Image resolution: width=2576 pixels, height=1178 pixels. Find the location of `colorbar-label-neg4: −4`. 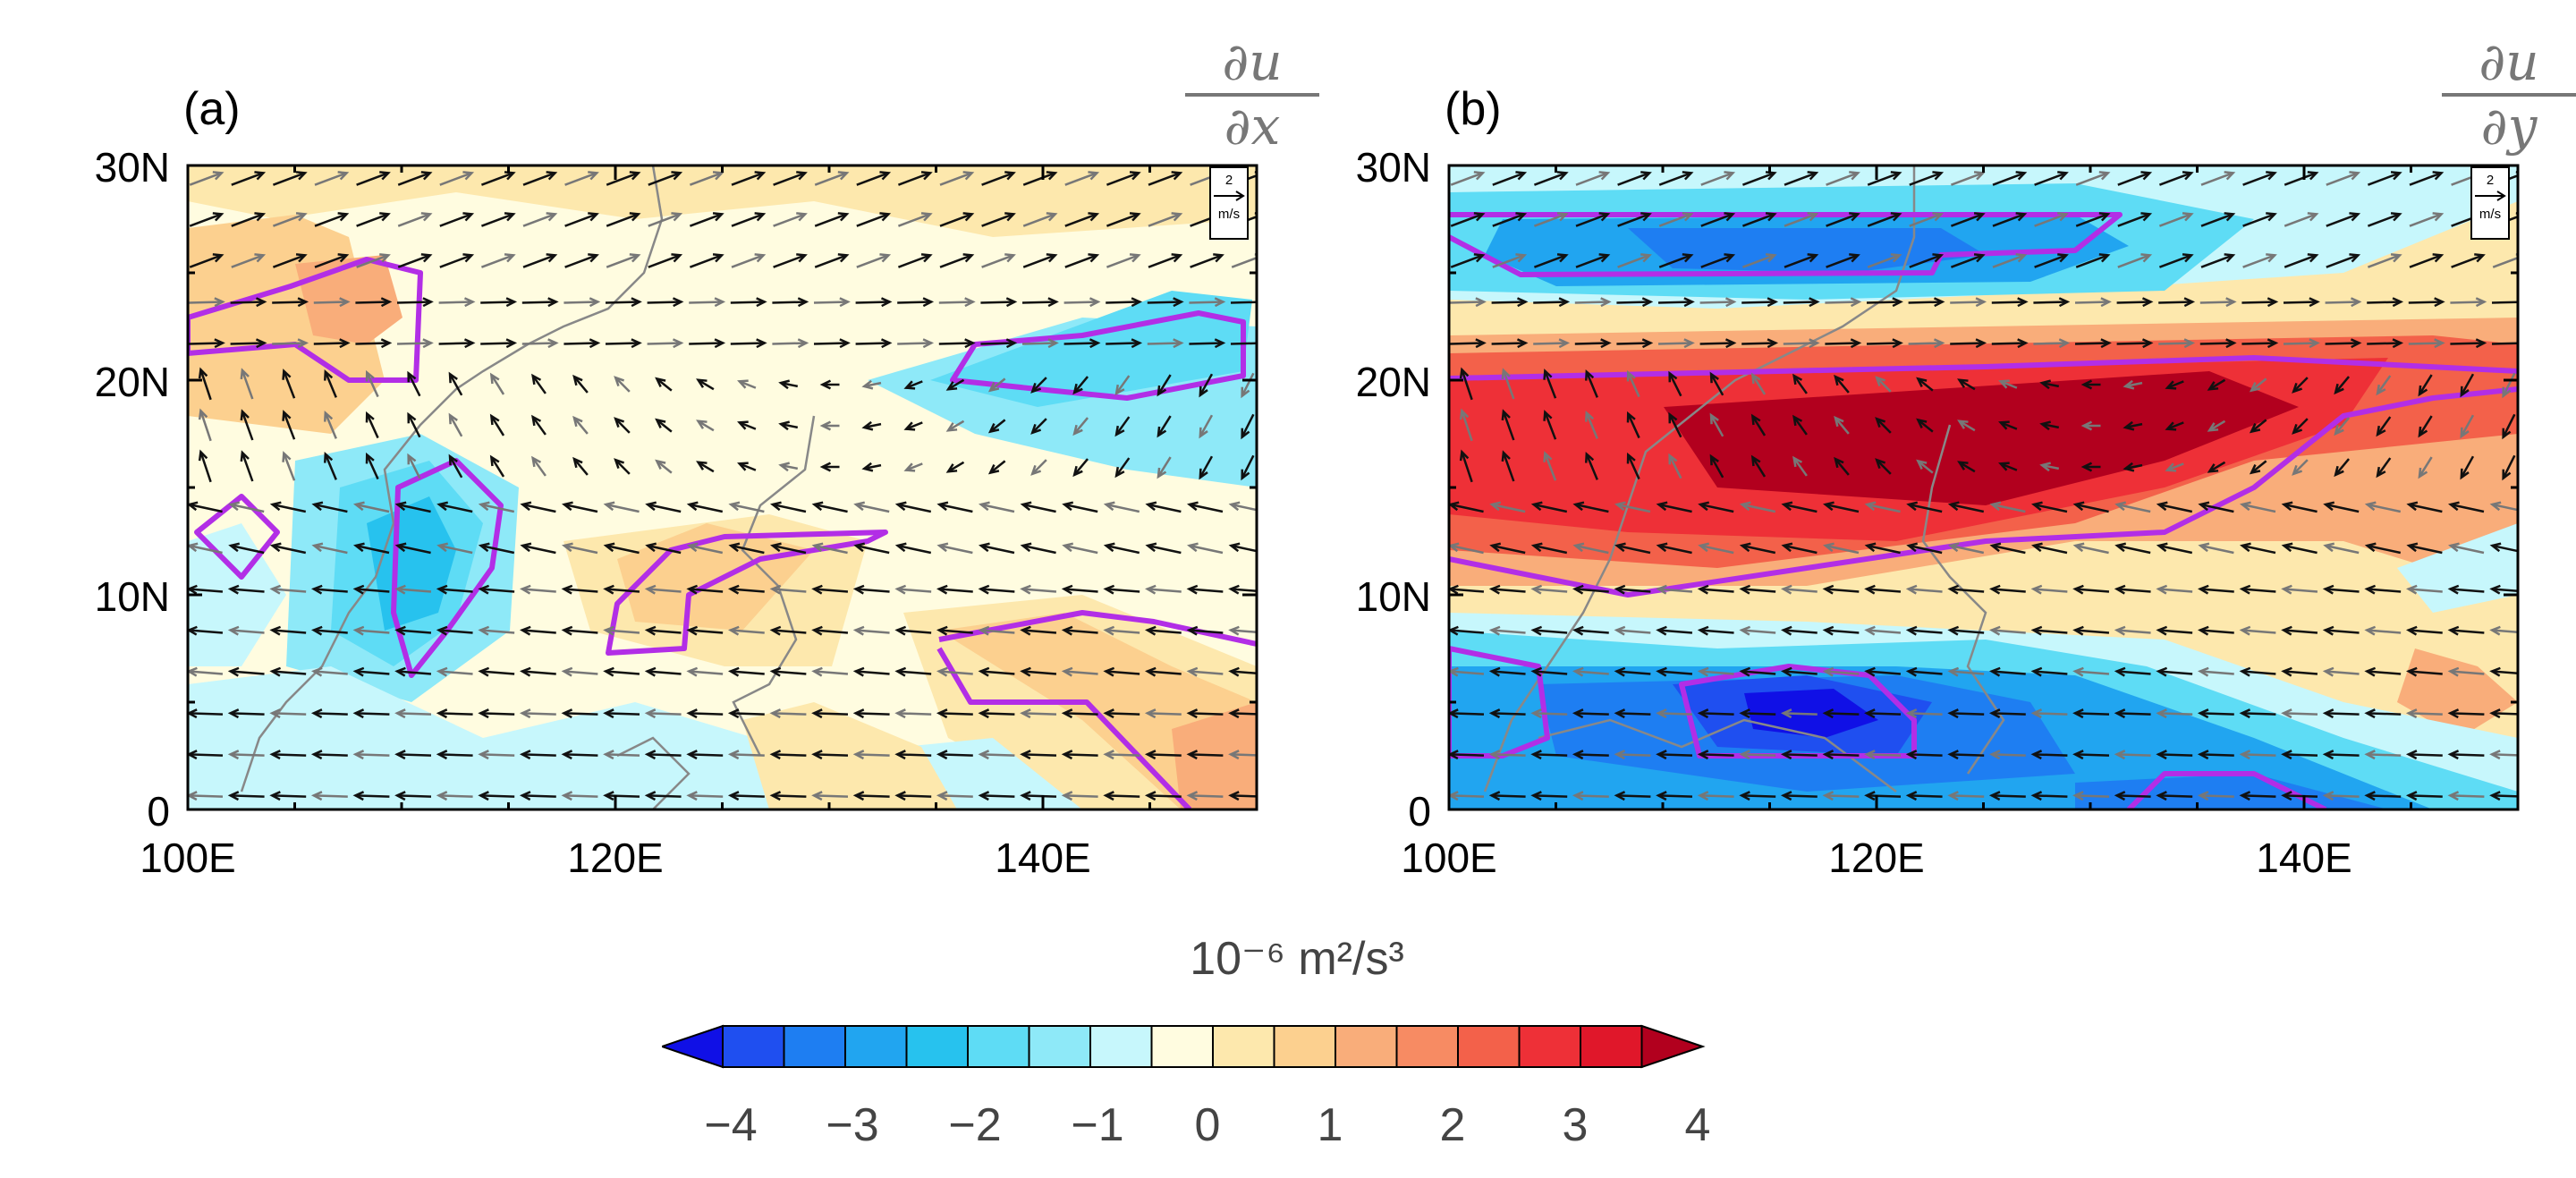

colorbar-label-neg4: −4 is located at coordinates (731, 1125).